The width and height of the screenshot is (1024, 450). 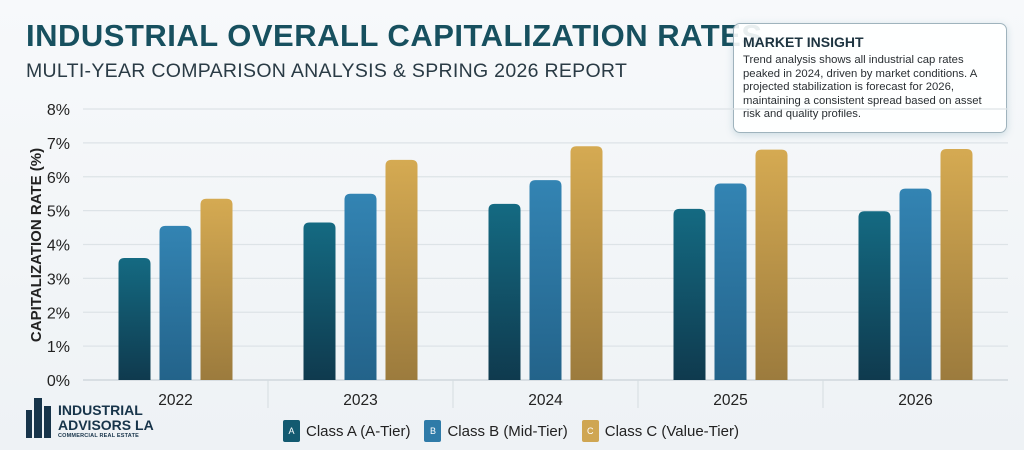 I want to click on building-icon: C, so click(x=590, y=431).